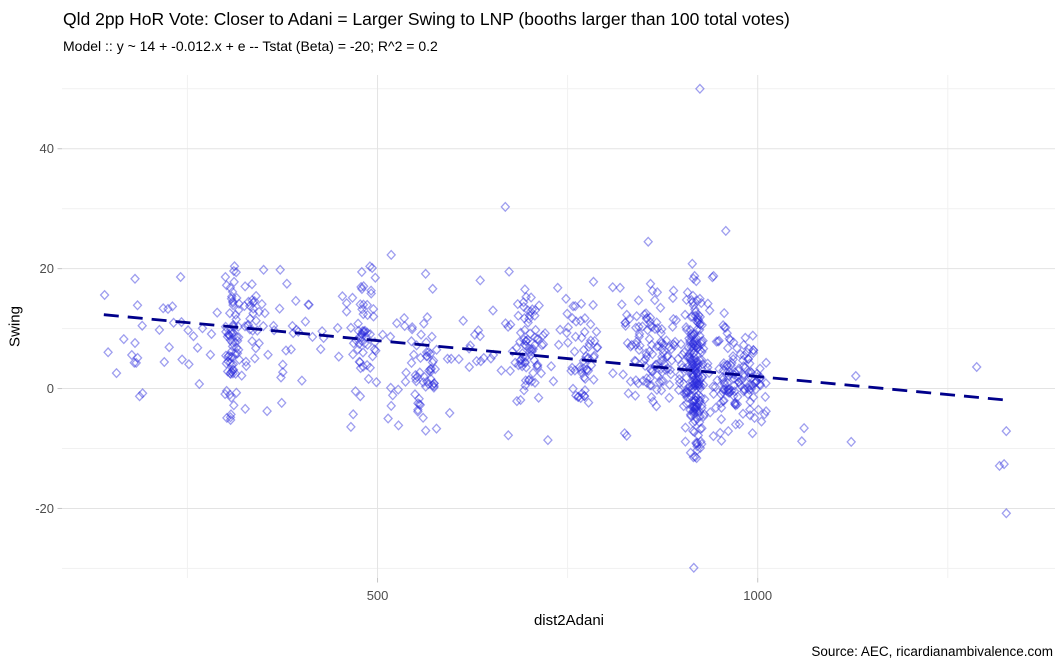 The image size is (1061, 672). I want to click on source-credit: Source: AEC, ricardianambivalence.com, so click(932, 651).